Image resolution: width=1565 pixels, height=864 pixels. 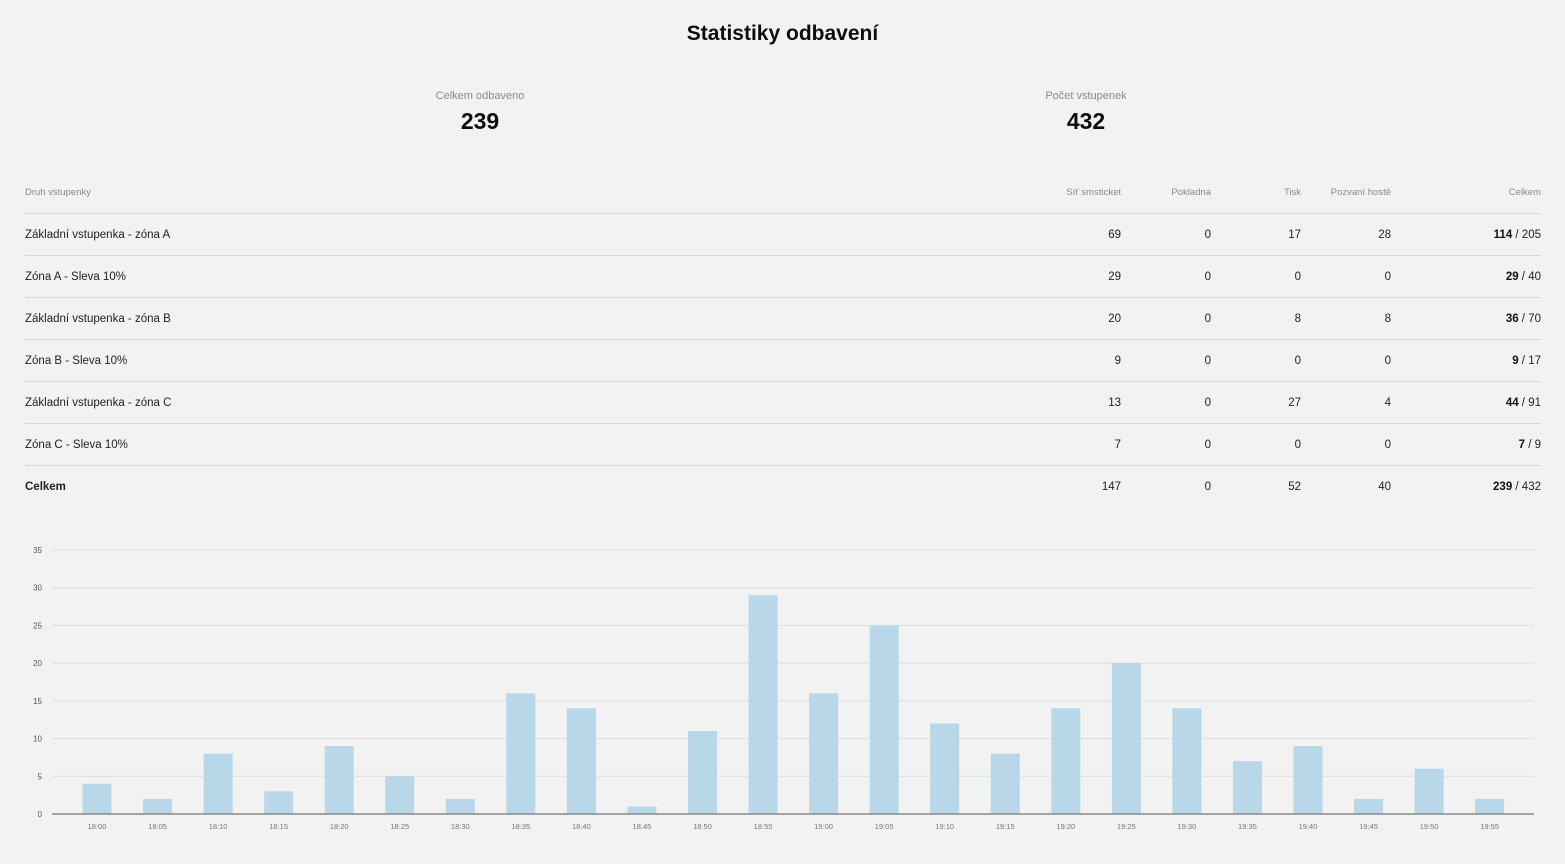 I want to click on x-tick-label: 19:25, so click(x=1126, y=826).